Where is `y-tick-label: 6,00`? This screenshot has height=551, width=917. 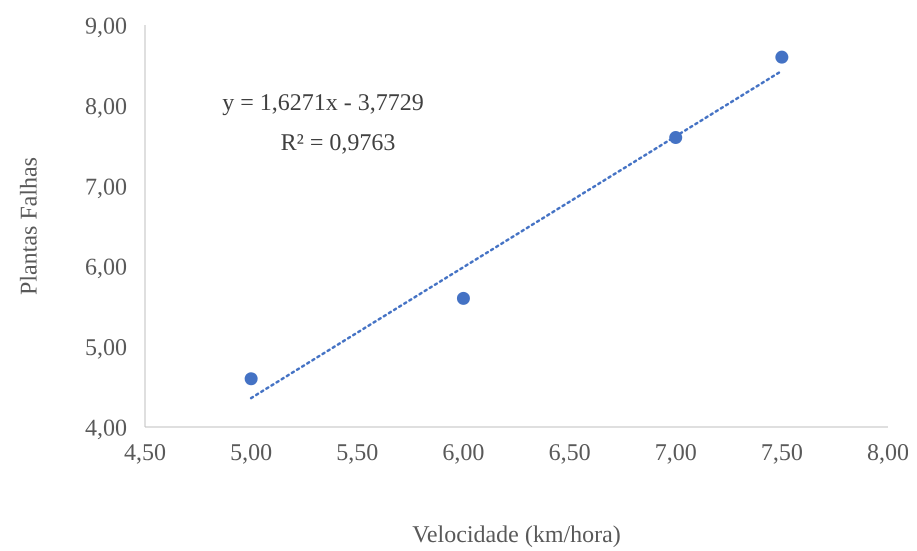 y-tick-label: 6,00 is located at coordinates (106, 267).